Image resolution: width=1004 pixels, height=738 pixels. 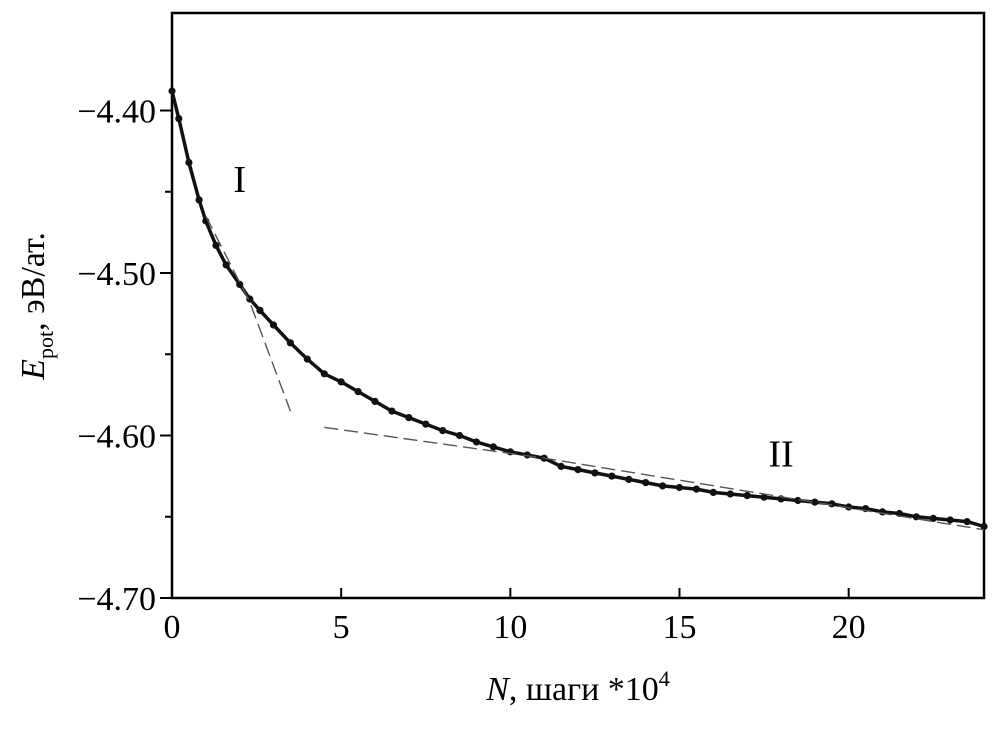 I want to click on y-axis-label-rest: , эВ/ат., so click(x=33, y=281).